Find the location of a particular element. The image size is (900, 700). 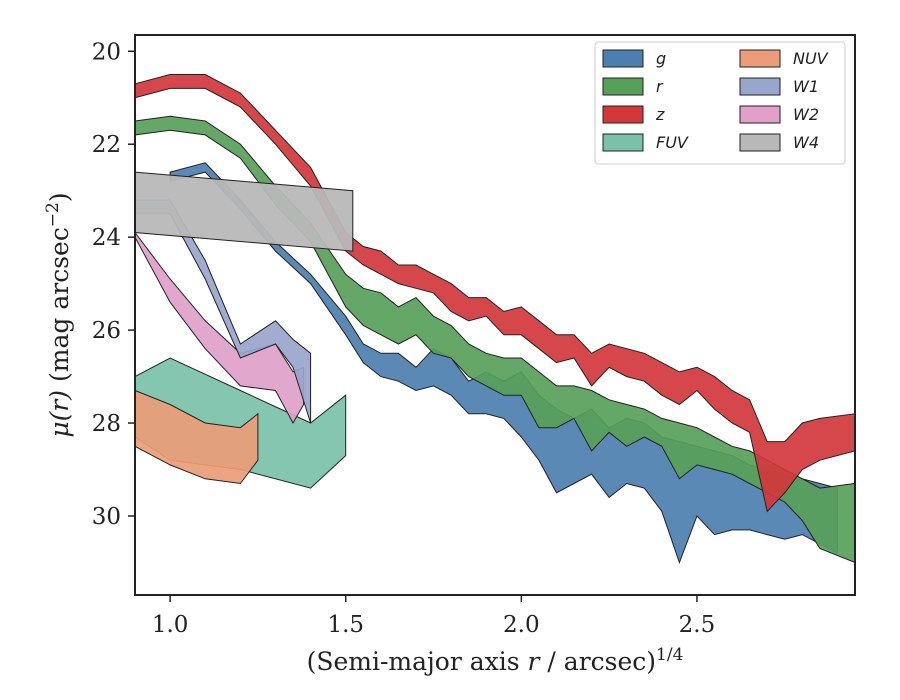

legend-label-w4: W4 is located at coordinates (806, 142).